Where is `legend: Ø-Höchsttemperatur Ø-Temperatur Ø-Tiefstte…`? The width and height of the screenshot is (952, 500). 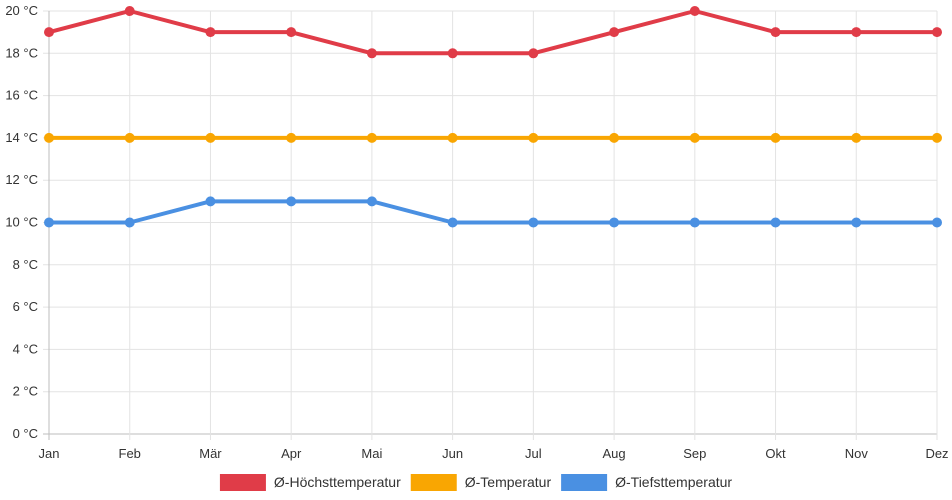 legend: Ø-Höchsttemperatur Ø-Temperatur Ø-Tiefstte… is located at coordinates (475, 482).